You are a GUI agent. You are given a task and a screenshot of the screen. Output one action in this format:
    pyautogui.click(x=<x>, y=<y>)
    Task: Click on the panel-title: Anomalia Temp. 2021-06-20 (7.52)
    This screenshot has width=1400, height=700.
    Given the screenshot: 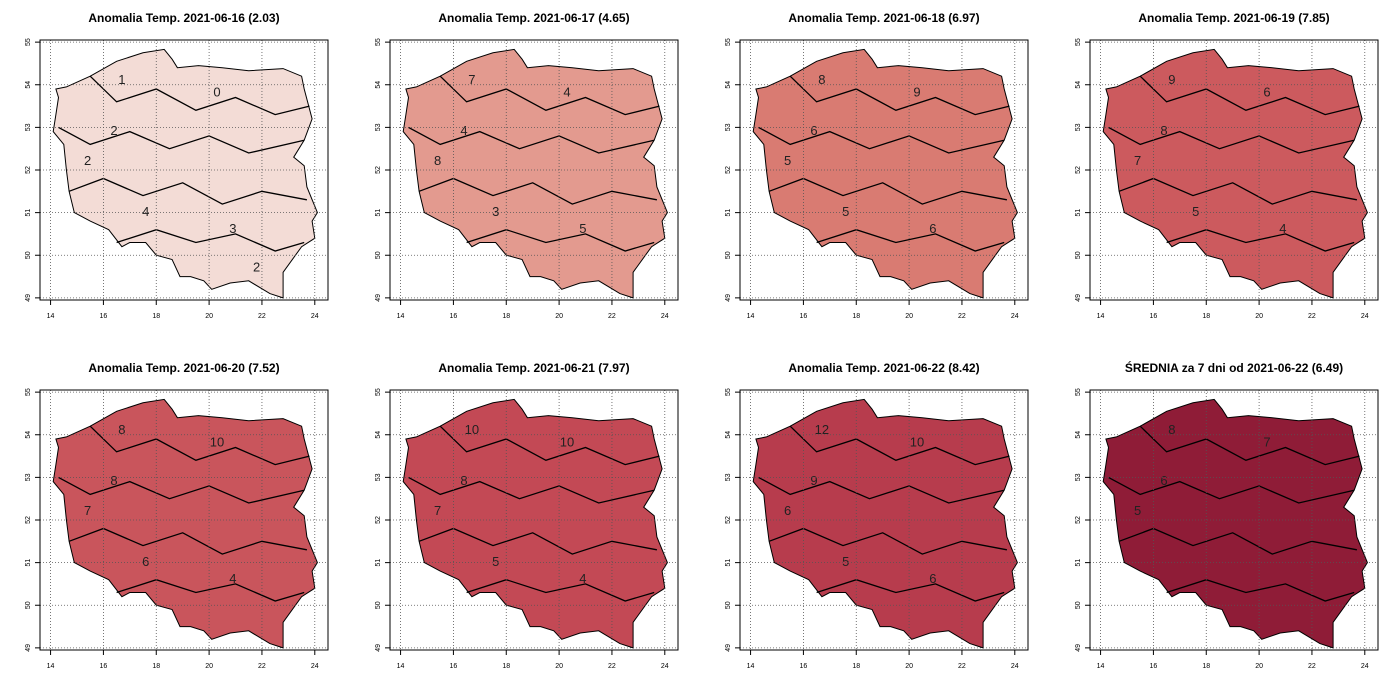 What is the action you would take?
    pyautogui.click(x=183, y=368)
    